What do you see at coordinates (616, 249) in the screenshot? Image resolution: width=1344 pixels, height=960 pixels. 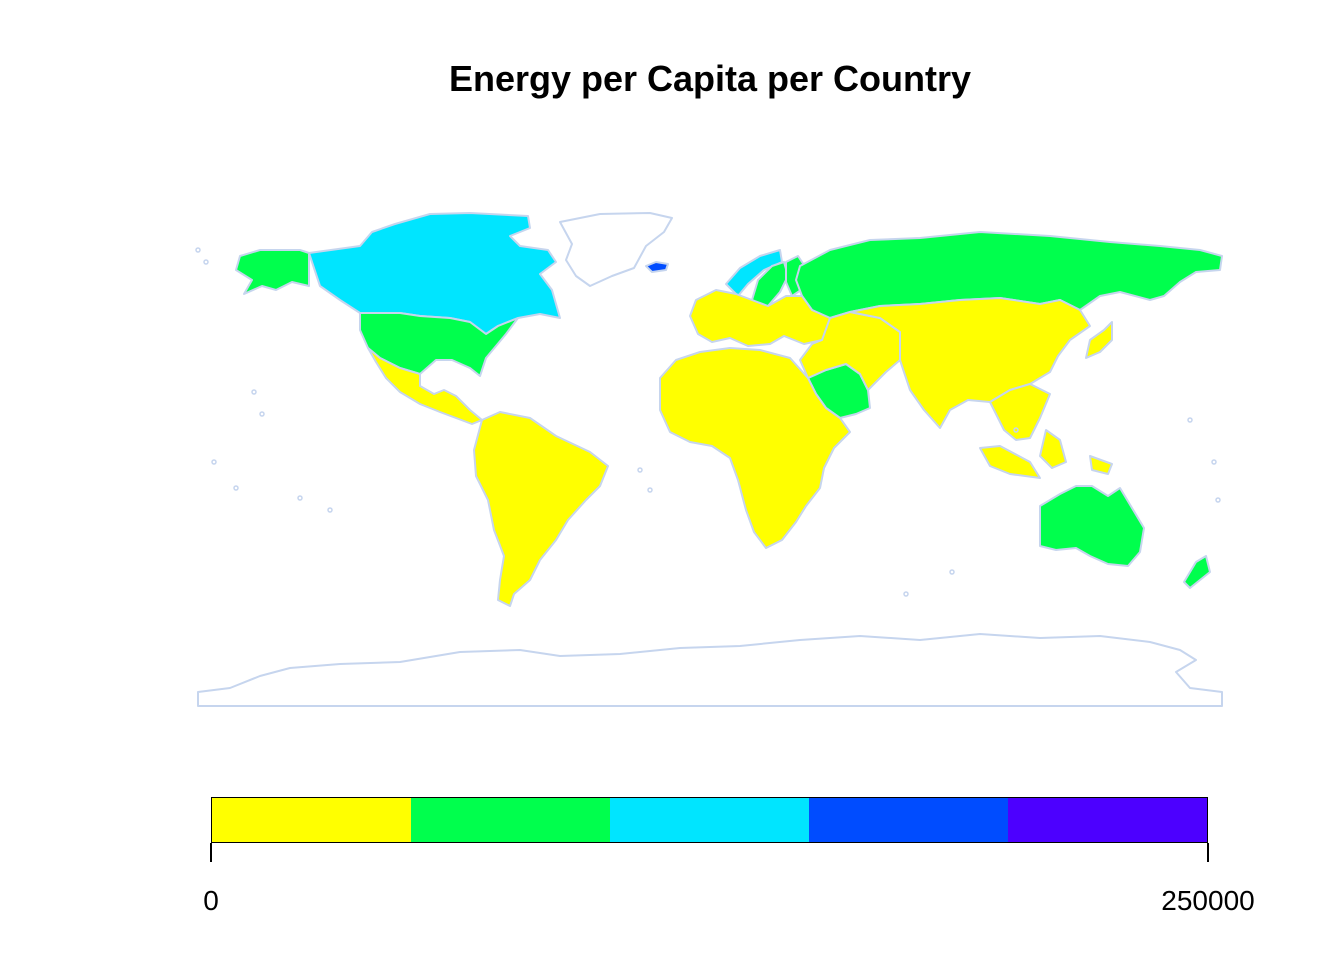 I see `region-greenland` at bounding box center [616, 249].